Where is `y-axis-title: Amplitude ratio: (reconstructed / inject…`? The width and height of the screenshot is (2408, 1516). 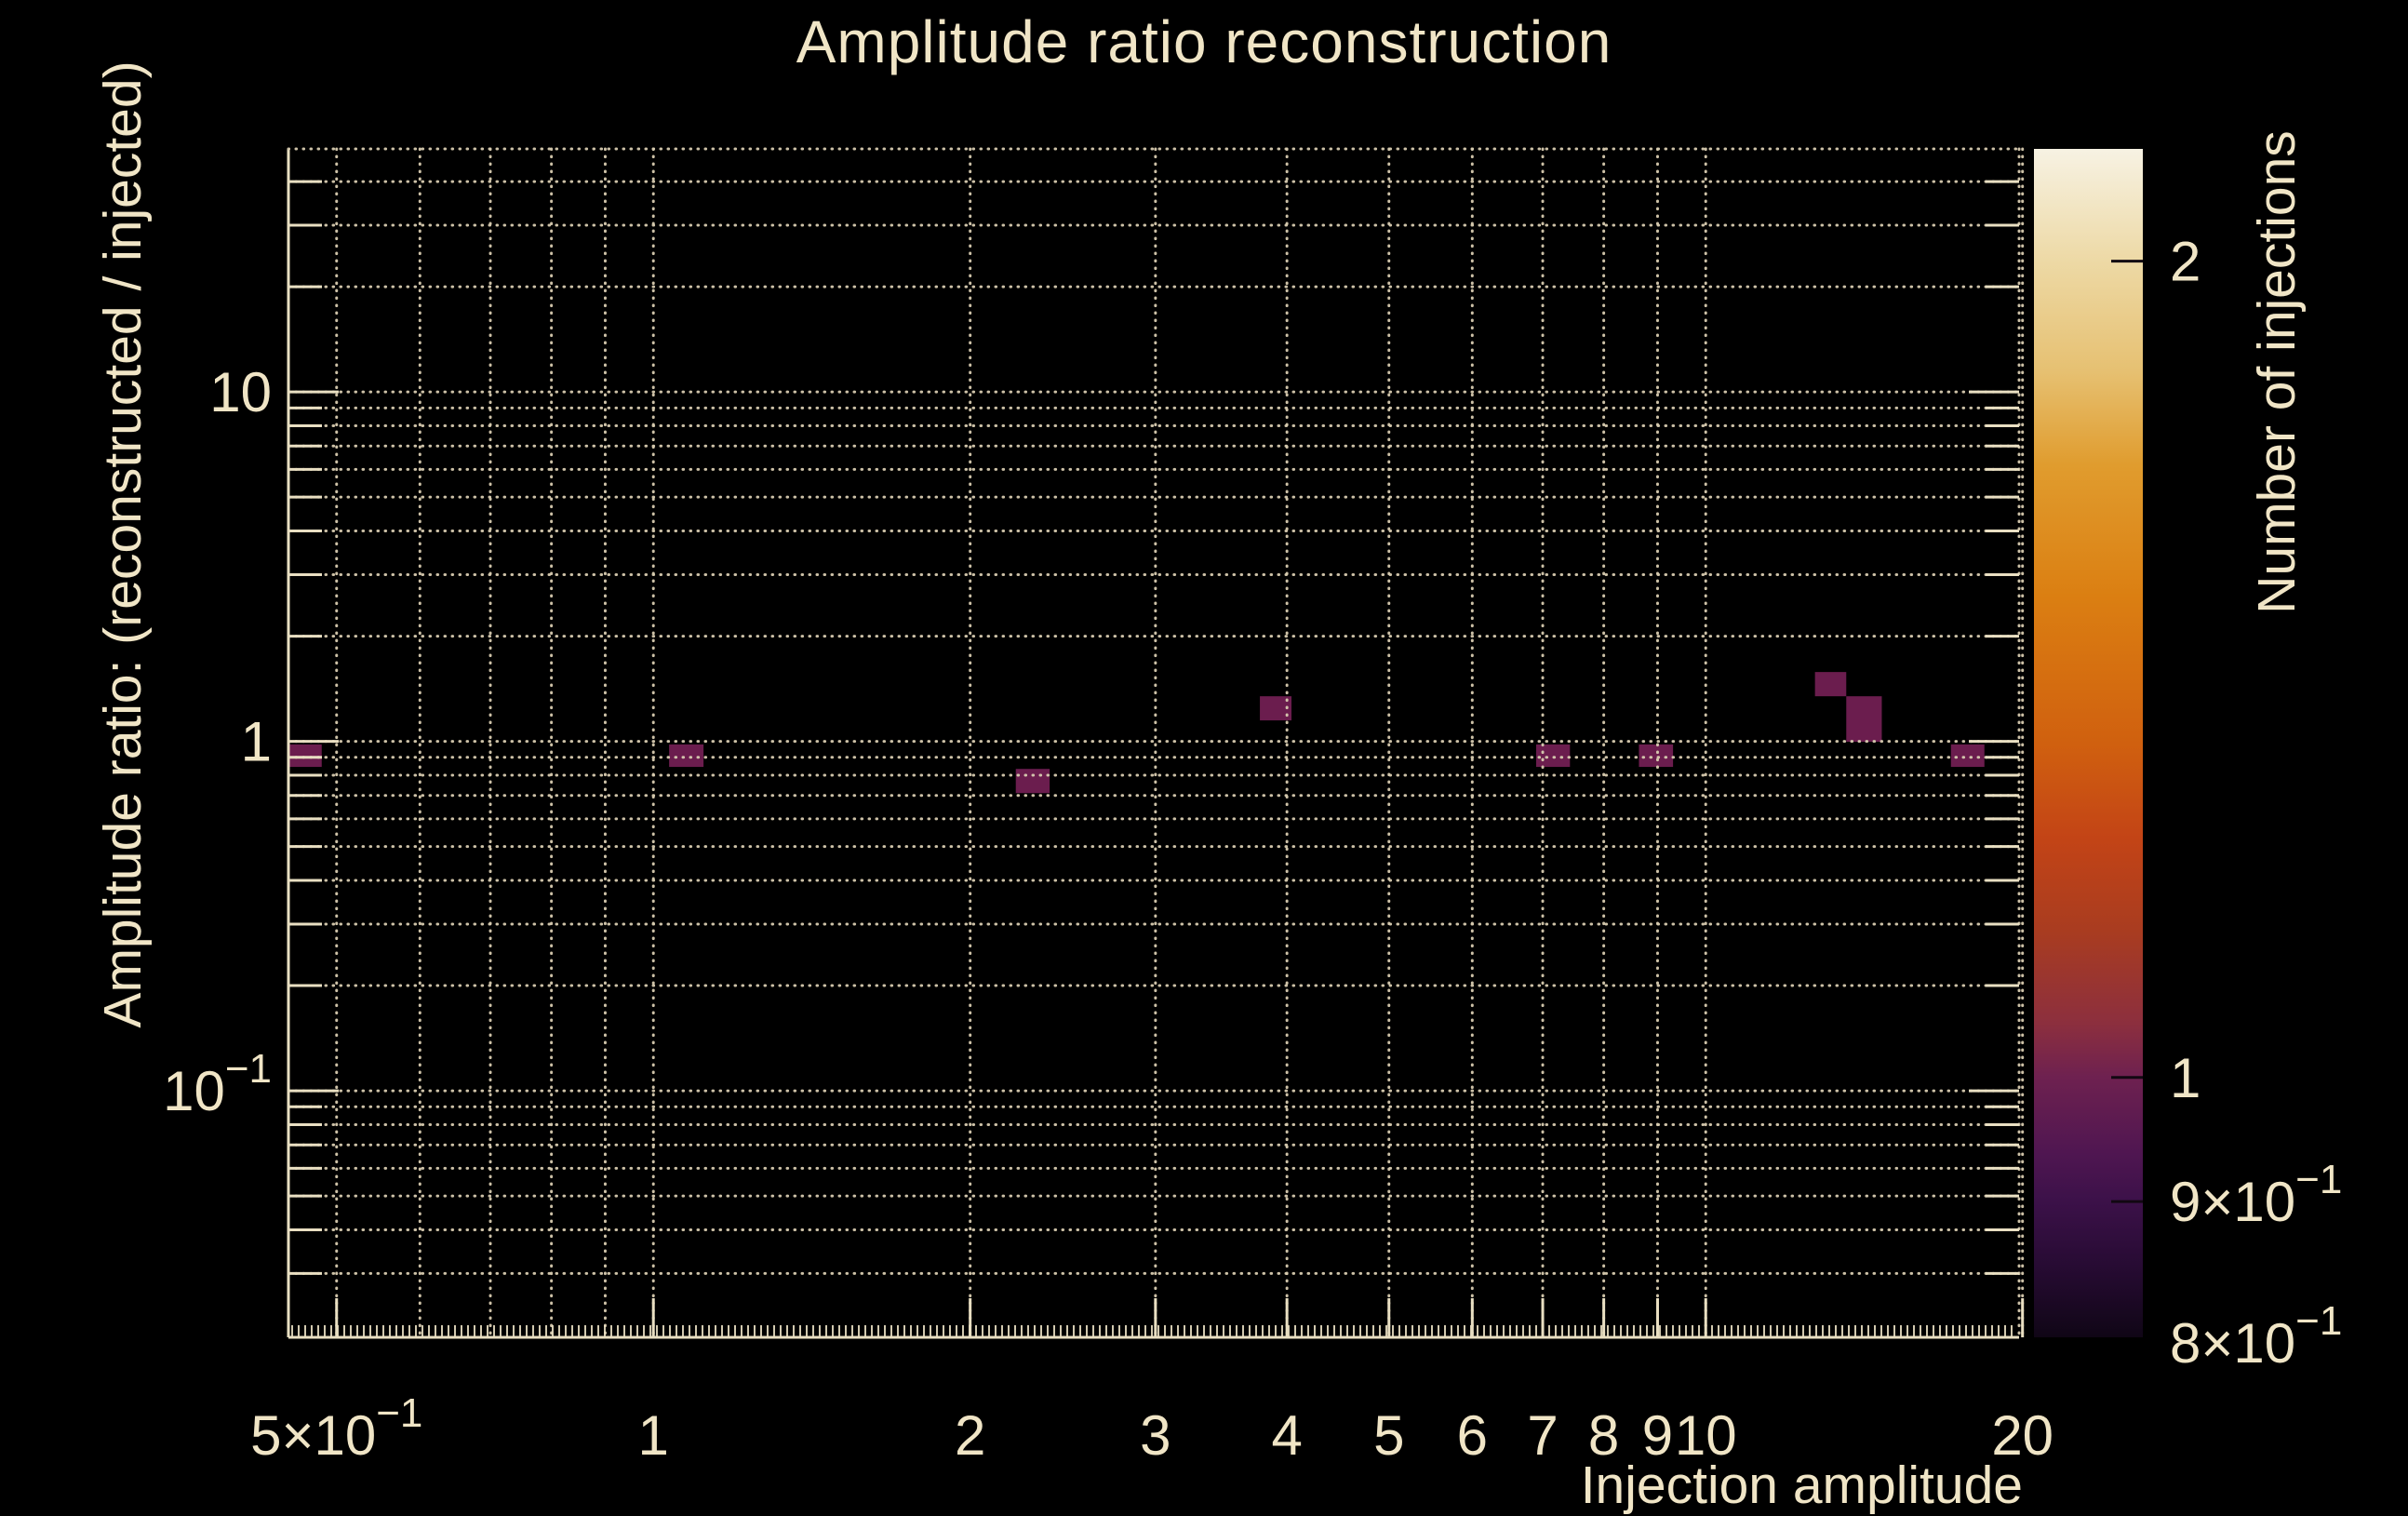 y-axis-title: Amplitude ratio: (reconstructed / inject… is located at coordinates (123, 544).